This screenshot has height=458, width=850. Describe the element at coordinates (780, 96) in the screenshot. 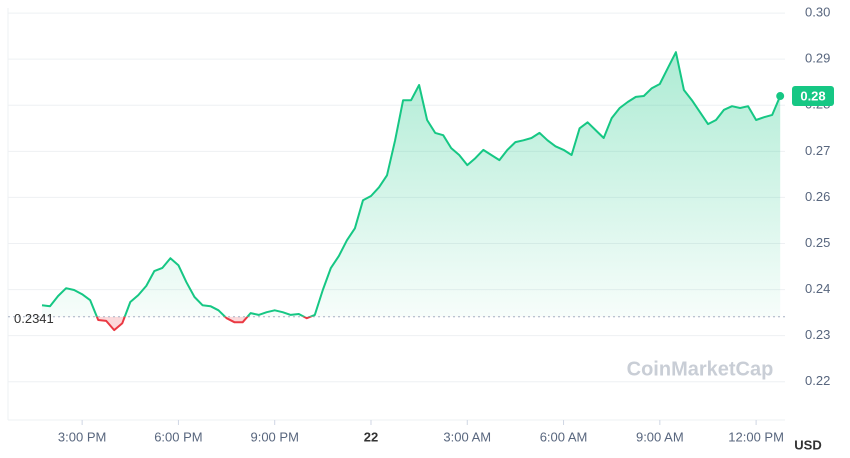

I see `last-point` at that location.